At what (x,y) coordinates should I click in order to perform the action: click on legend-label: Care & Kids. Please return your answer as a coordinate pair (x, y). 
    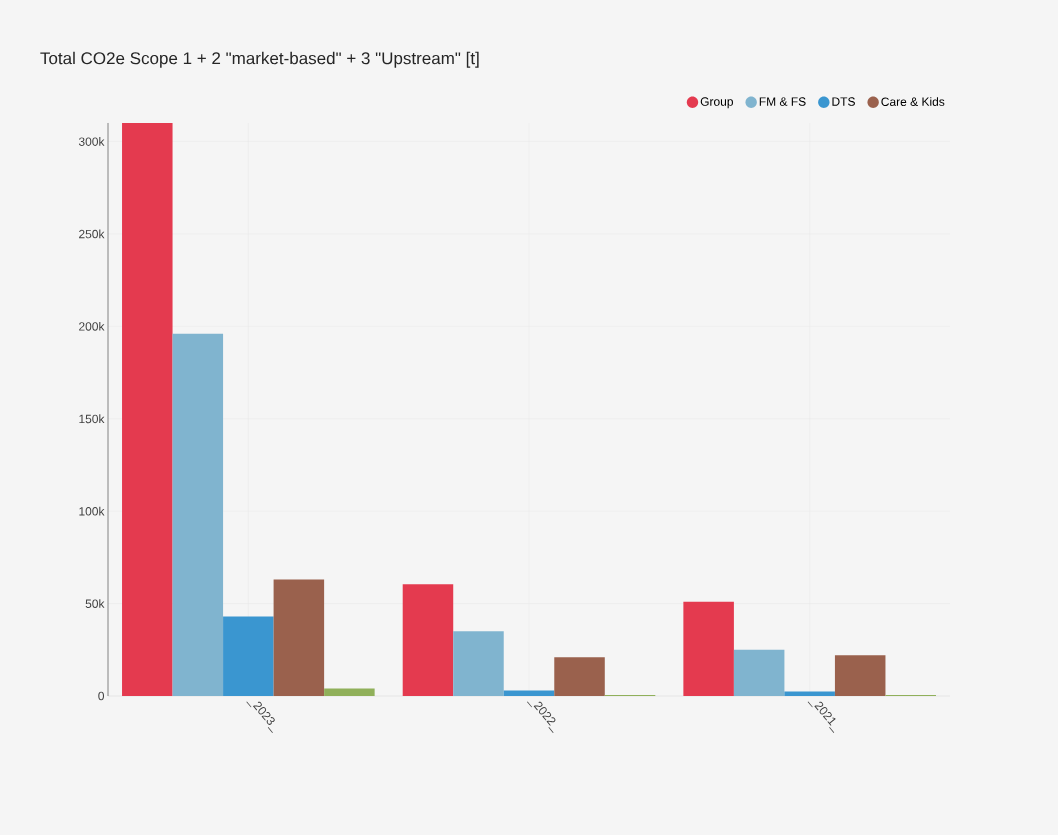
    Looking at the image, I should click on (913, 101).